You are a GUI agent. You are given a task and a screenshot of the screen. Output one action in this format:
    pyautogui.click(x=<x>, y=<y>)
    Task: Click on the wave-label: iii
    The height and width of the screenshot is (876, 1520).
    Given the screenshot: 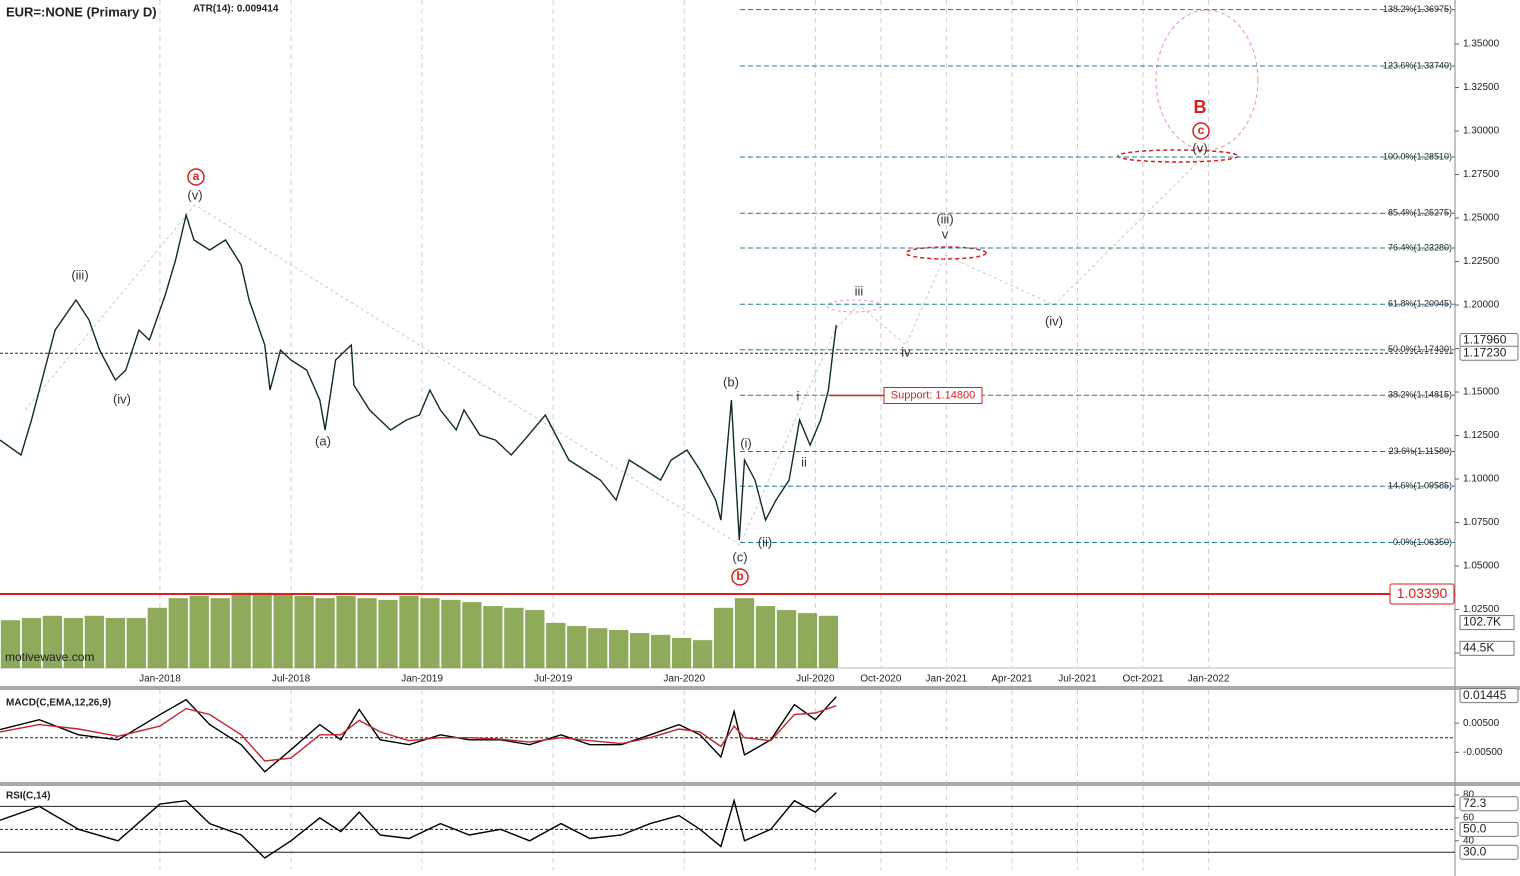 What is the action you would take?
    pyautogui.click(x=859, y=290)
    